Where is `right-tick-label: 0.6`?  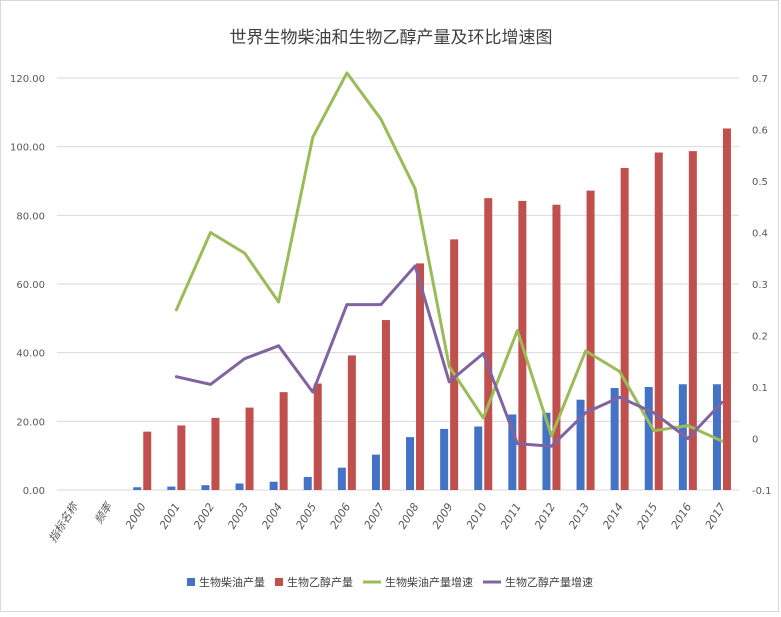 right-tick-label: 0.6 is located at coordinates (760, 131).